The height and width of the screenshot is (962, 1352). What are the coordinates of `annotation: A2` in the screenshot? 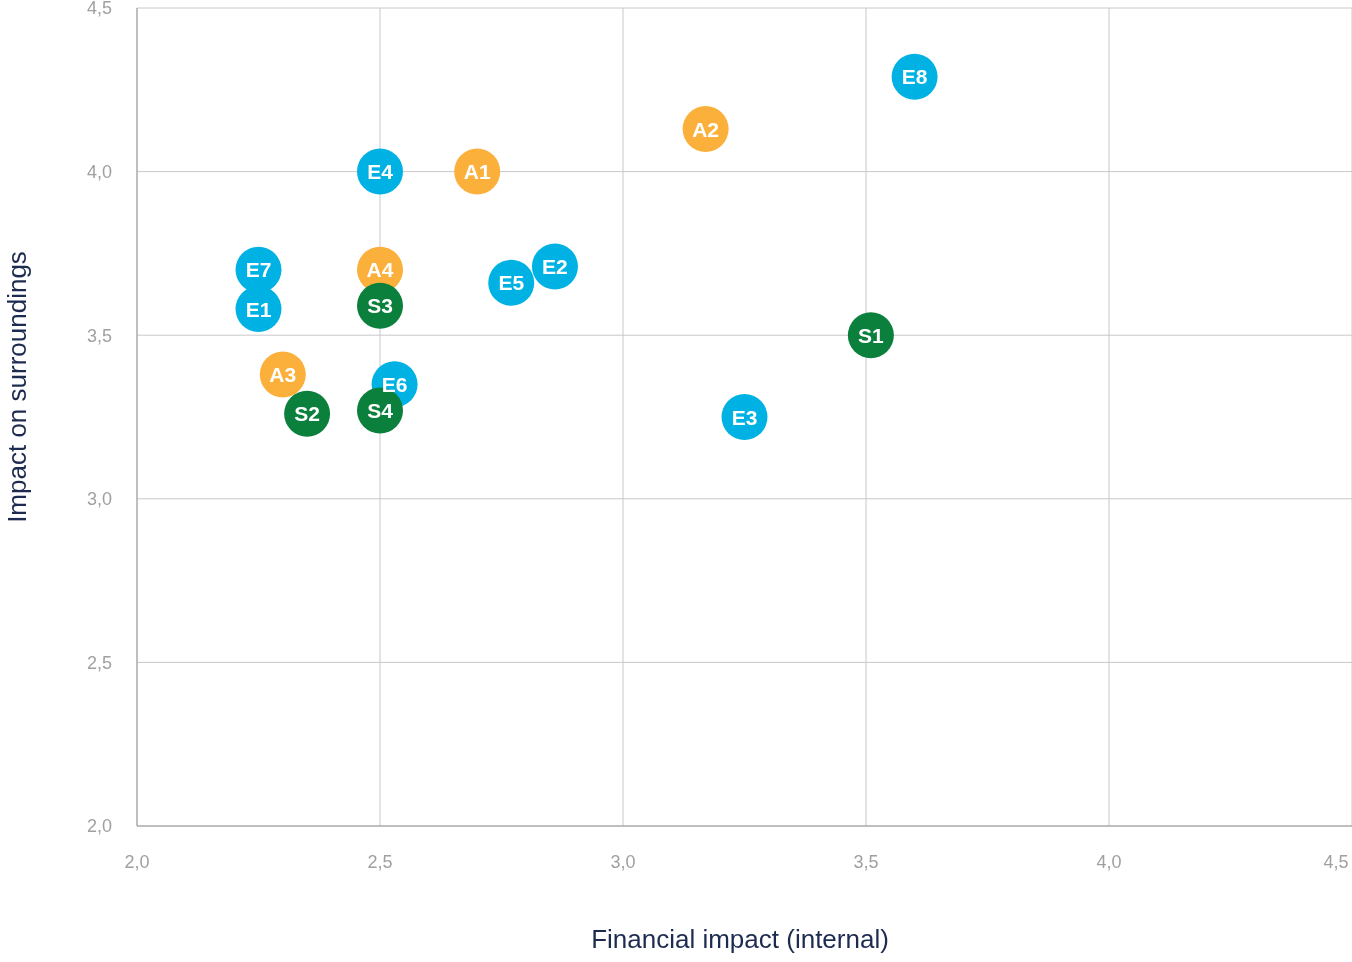 It's located at (706, 129).